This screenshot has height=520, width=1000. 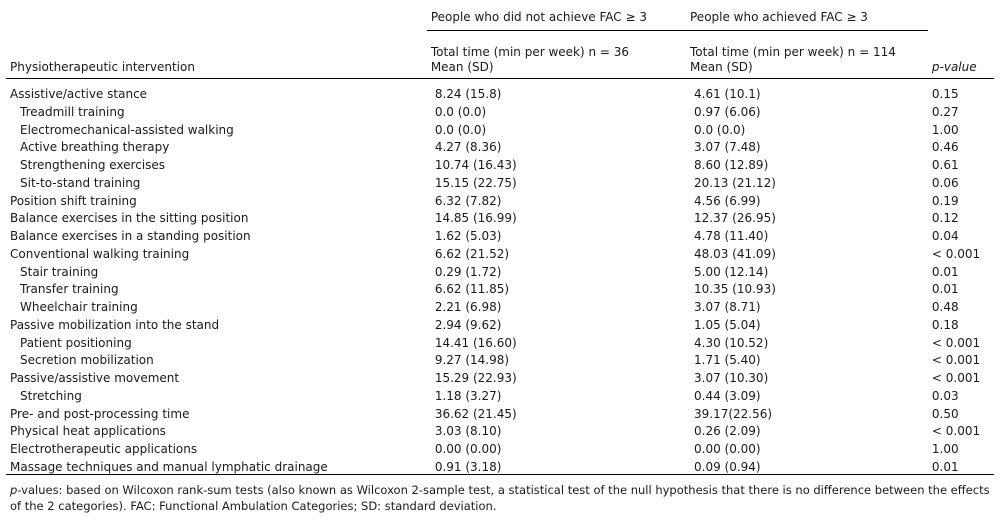 I want to click on group1-value: 8.24 (15.8), so click(x=468, y=94).